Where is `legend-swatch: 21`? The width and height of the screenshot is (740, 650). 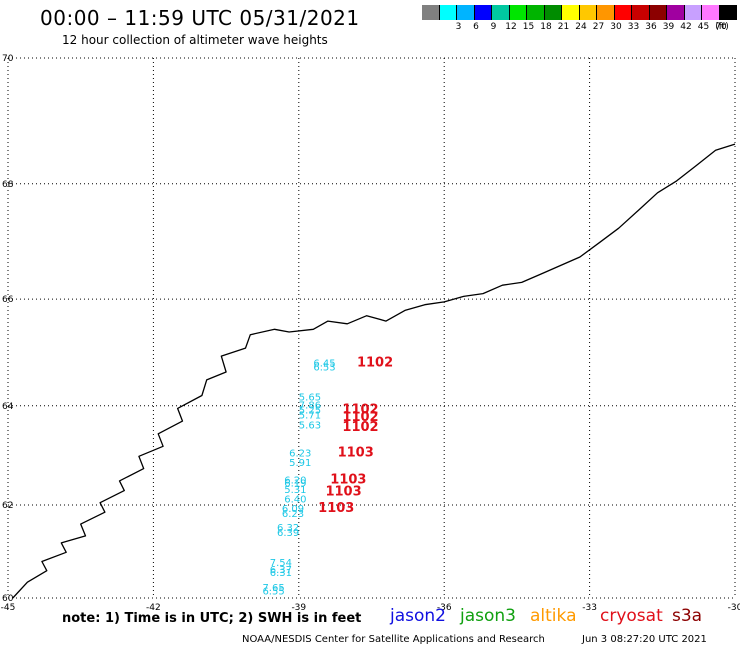 legend-swatch: 21 is located at coordinates (556, 18).